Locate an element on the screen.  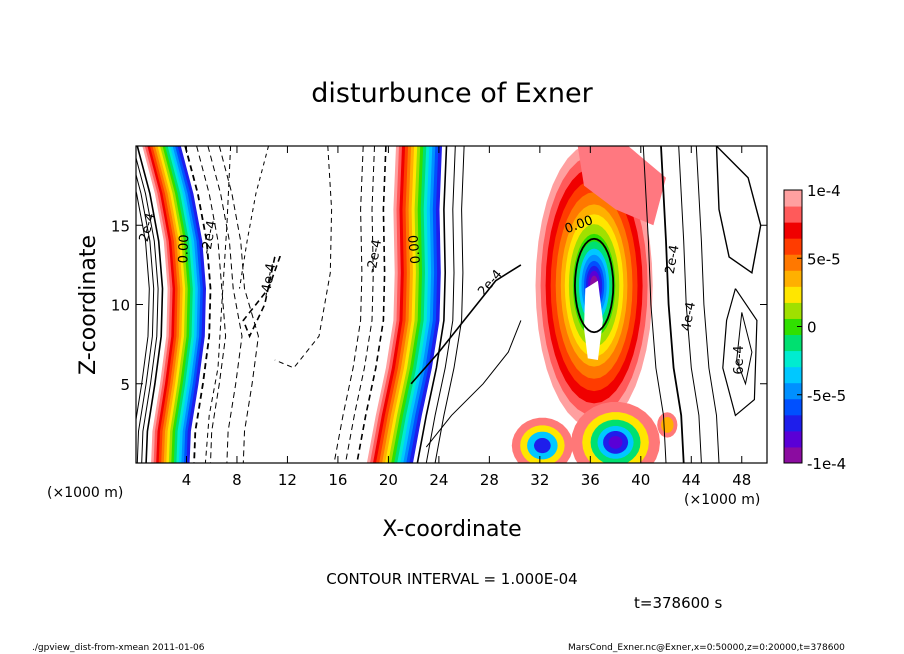
x-tick-label: 40 is located at coordinates (640, 480).